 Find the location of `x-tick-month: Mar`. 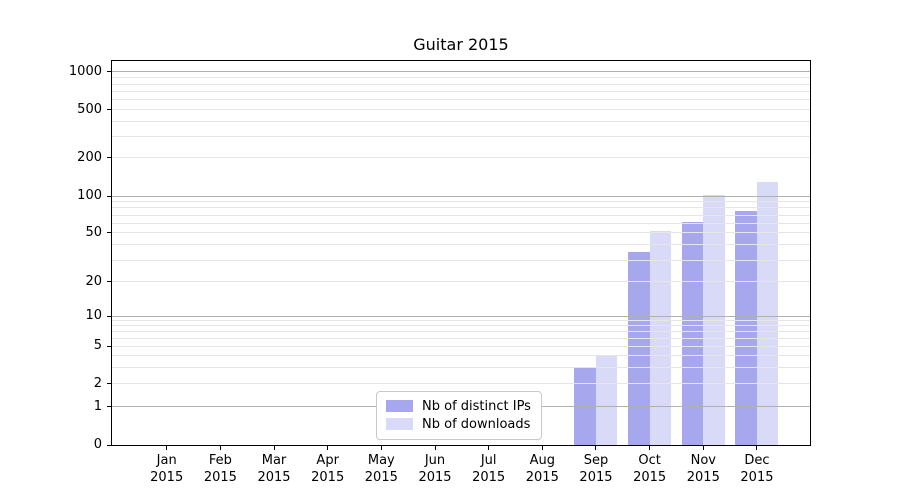

x-tick-month: Mar is located at coordinates (274, 460).